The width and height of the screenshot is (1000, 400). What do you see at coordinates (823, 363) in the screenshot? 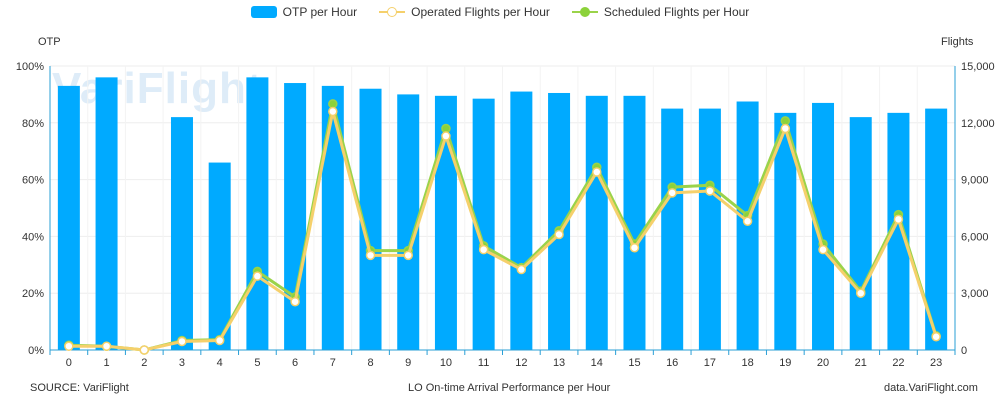
I see `x-tick-label: 20` at bounding box center [823, 363].